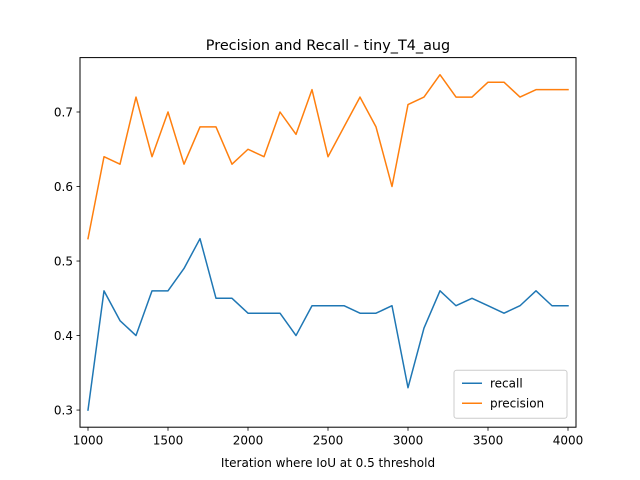 Image resolution: width=640 pixels, height=480 pixels. Describe the element at coordinates (168, 441) in the screenshot. I see `x-tick-label: 1500` at that location.